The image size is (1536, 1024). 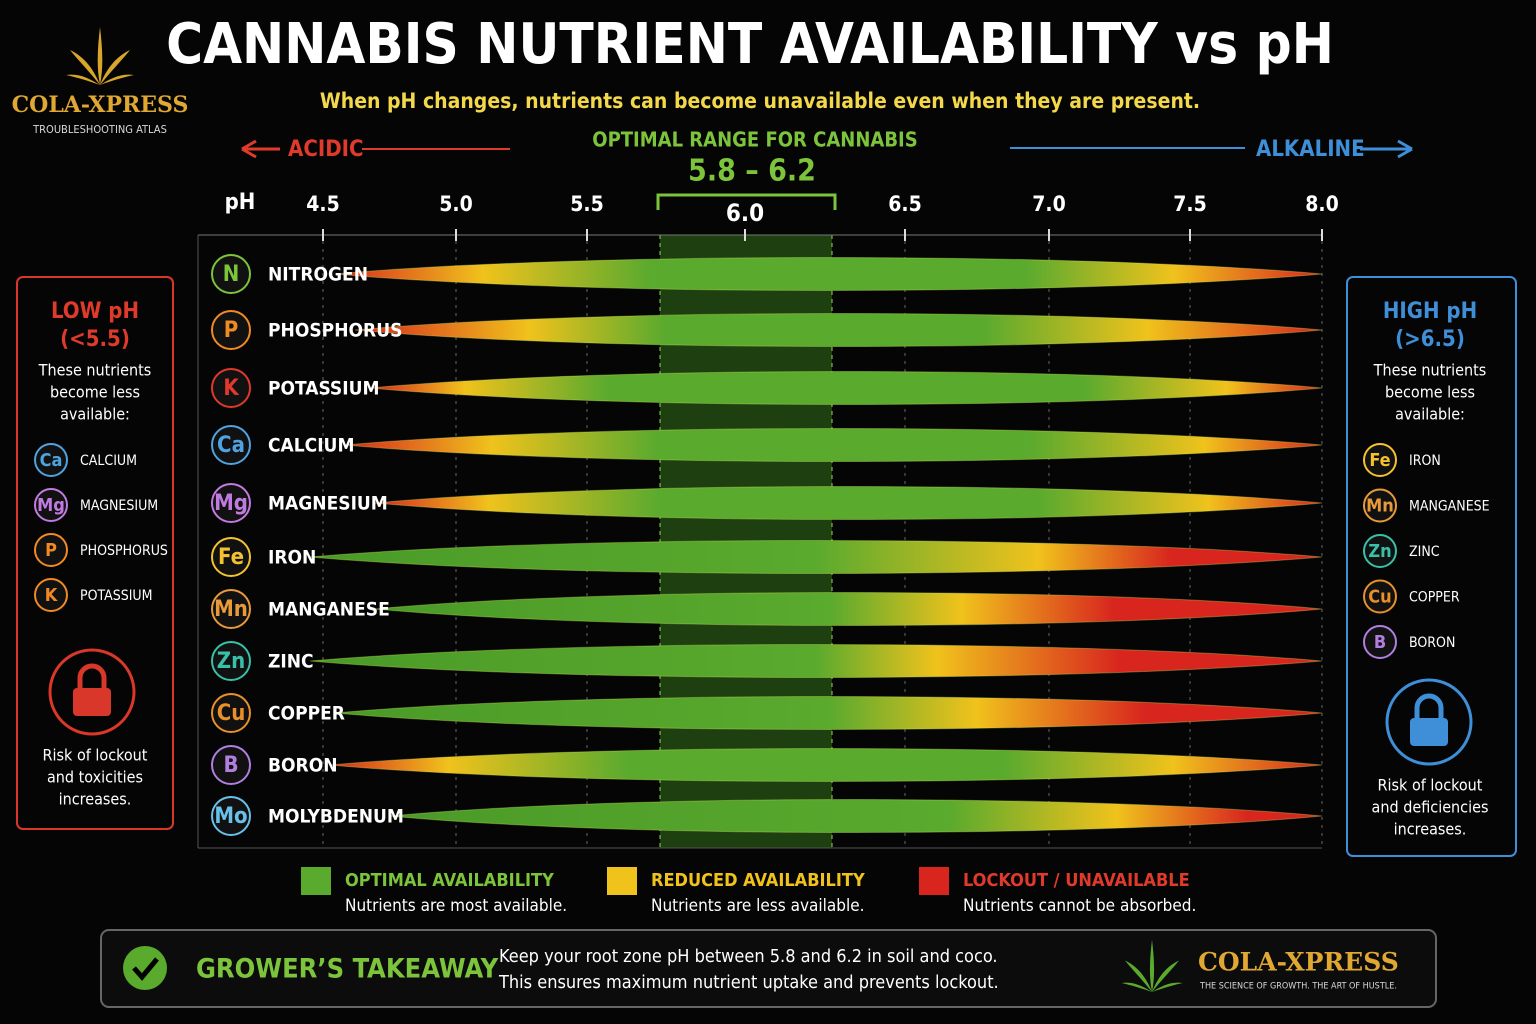 I want to click on nutrient-symbol: Mo, so click(x=230, y=816).